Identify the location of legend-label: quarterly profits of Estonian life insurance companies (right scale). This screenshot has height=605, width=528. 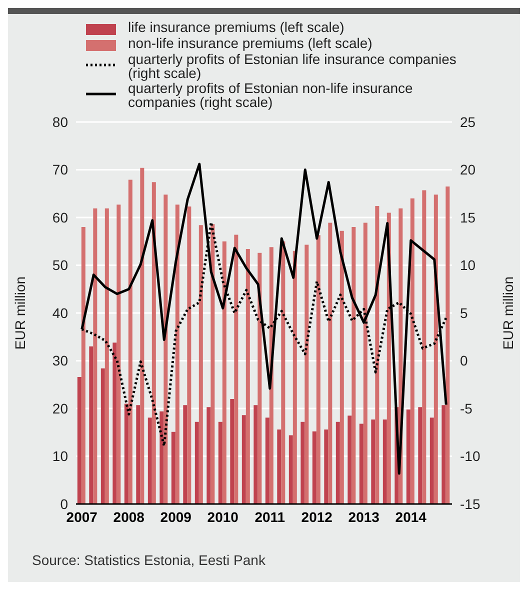
(293, 66).